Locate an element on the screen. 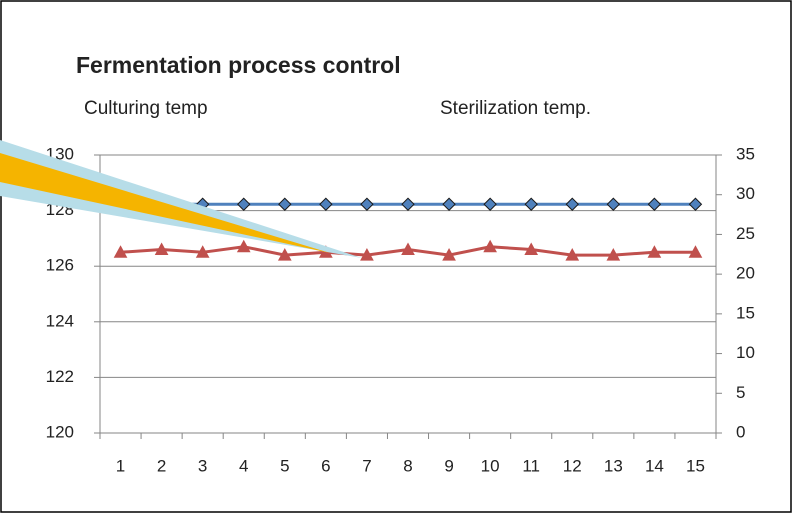 The height and width of the screenshot is (514, 793). y2-tick-label: 35 is located at coordinates (745, 153).